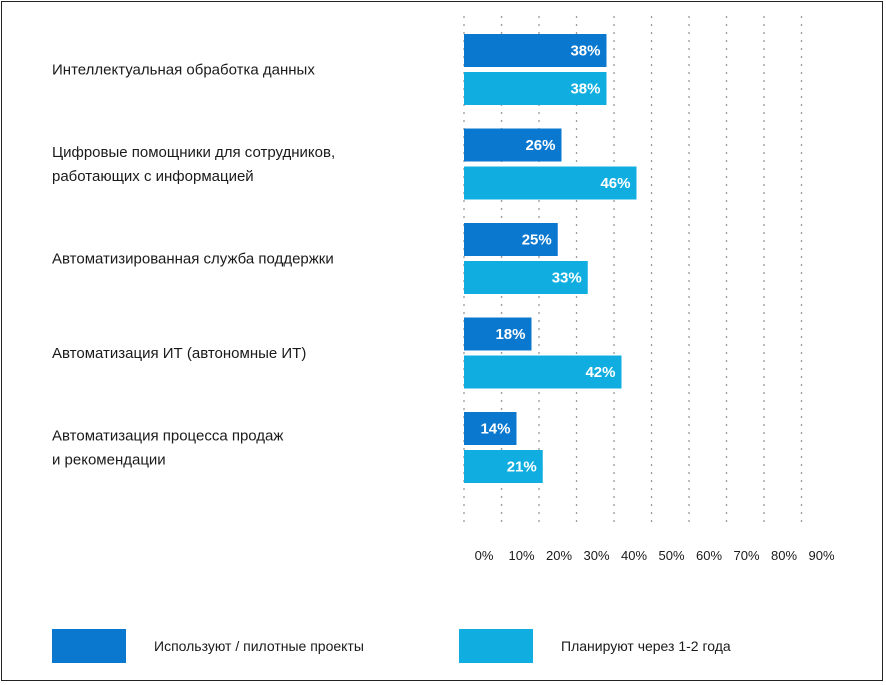 Image resolution: width=886 pixels, height=685 pixels. I want to click on bar-value-label: 33%, so click(567, 278).